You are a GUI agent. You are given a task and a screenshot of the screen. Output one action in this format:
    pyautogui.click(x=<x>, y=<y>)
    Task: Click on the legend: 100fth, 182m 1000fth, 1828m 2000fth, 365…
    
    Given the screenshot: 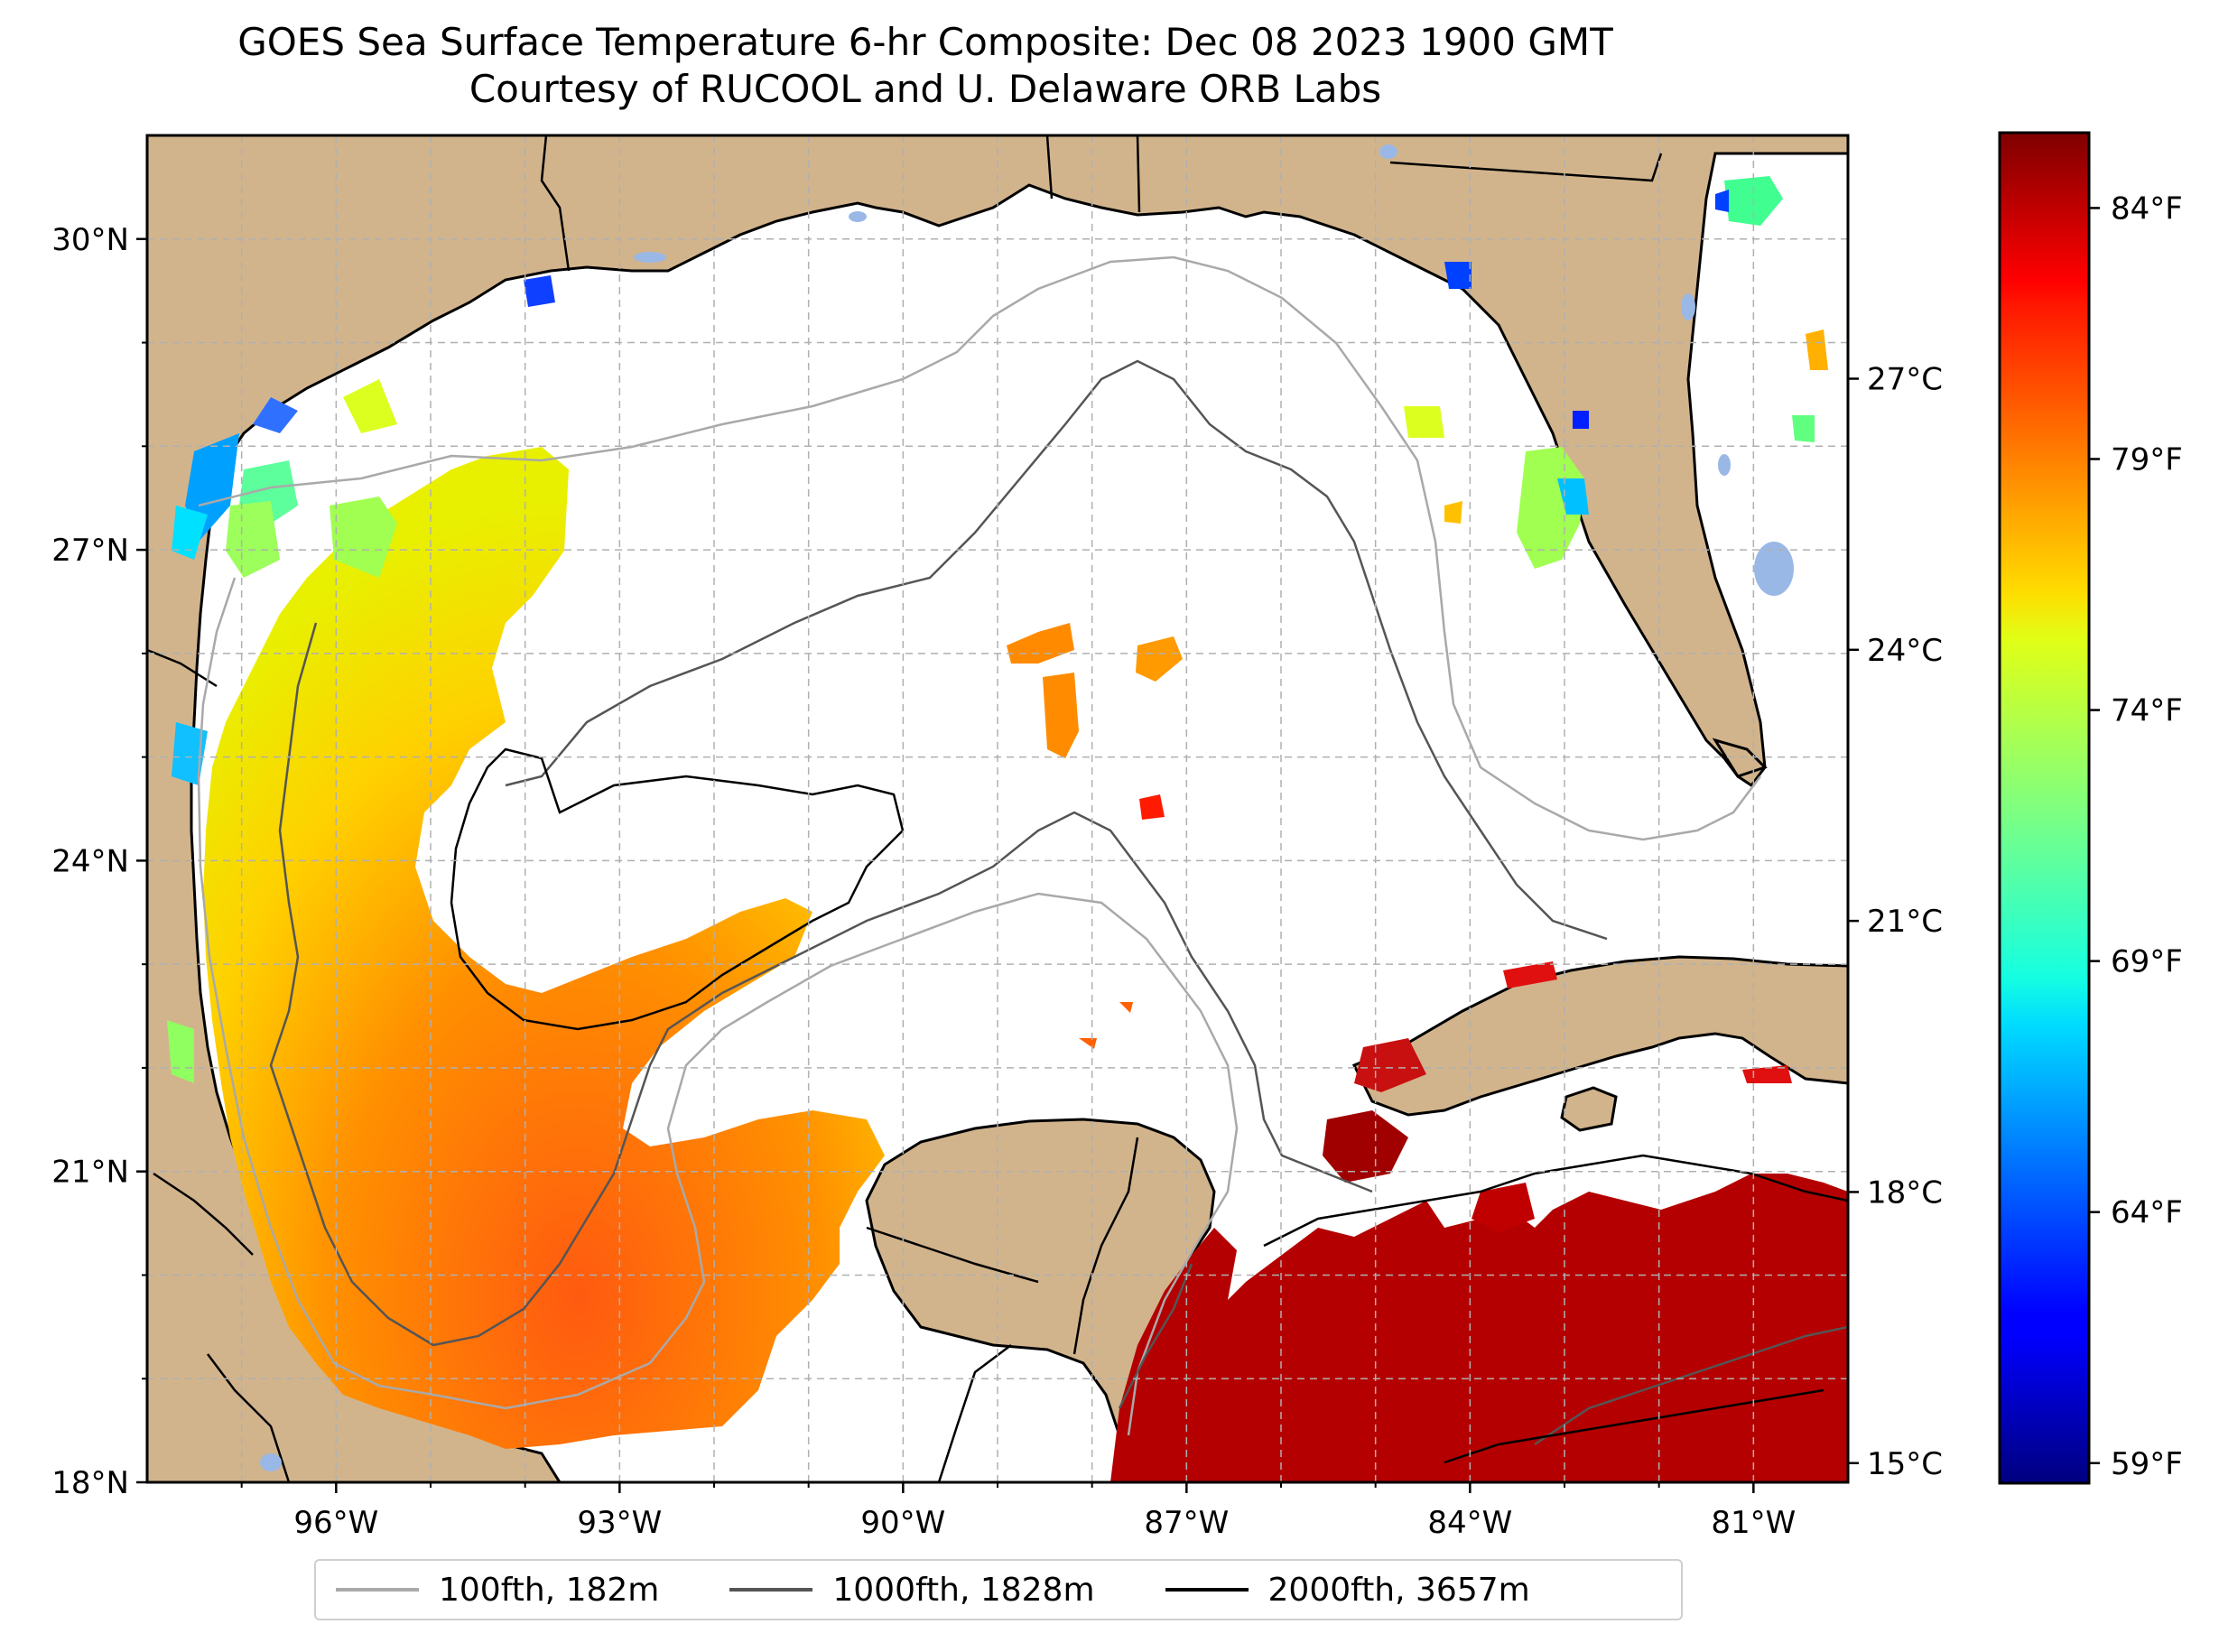 What is the action you would take?
    pyautogui.click(x=998, y=1589)
    